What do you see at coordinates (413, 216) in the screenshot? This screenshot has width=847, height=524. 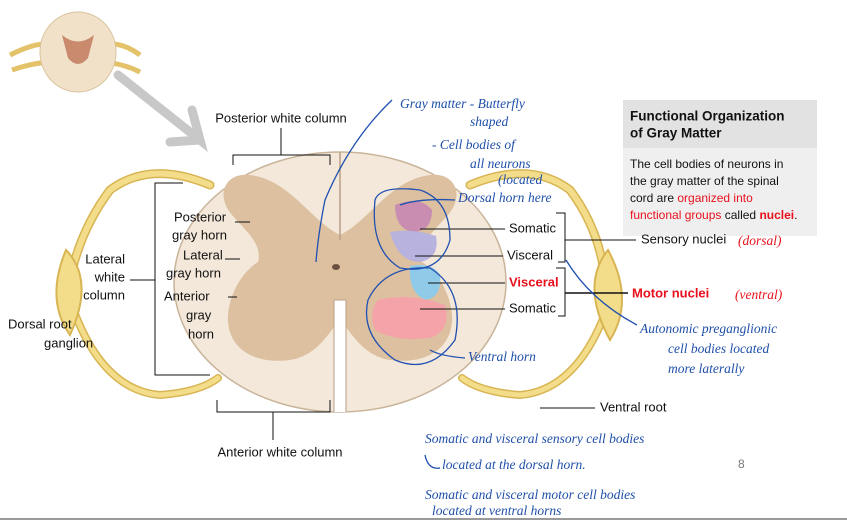 I see `somatic-sensory-region` at bounding box center [413, 216].